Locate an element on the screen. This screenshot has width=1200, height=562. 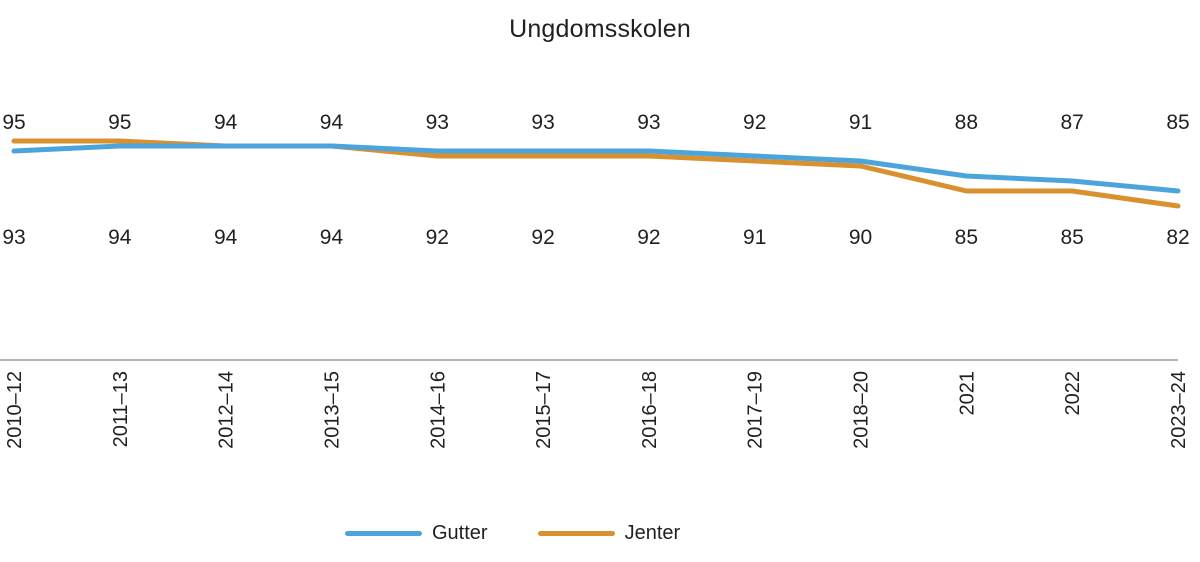
chart-legend: Gutter Jenter is located at coordinates (512, 533).